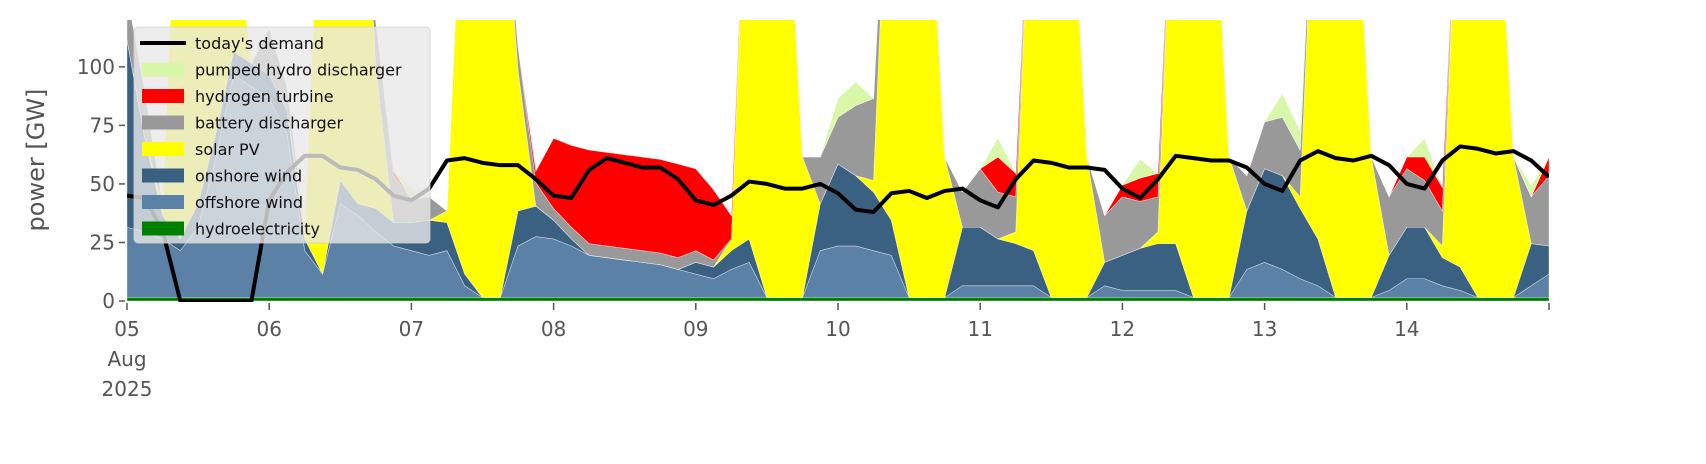 The height and width of the screenshot is (464, 1706). What do you see at coordinates (163, 202) in the screenshot?
I see `legend-swatch-offshore-wind` at bounding box center [163, 202].